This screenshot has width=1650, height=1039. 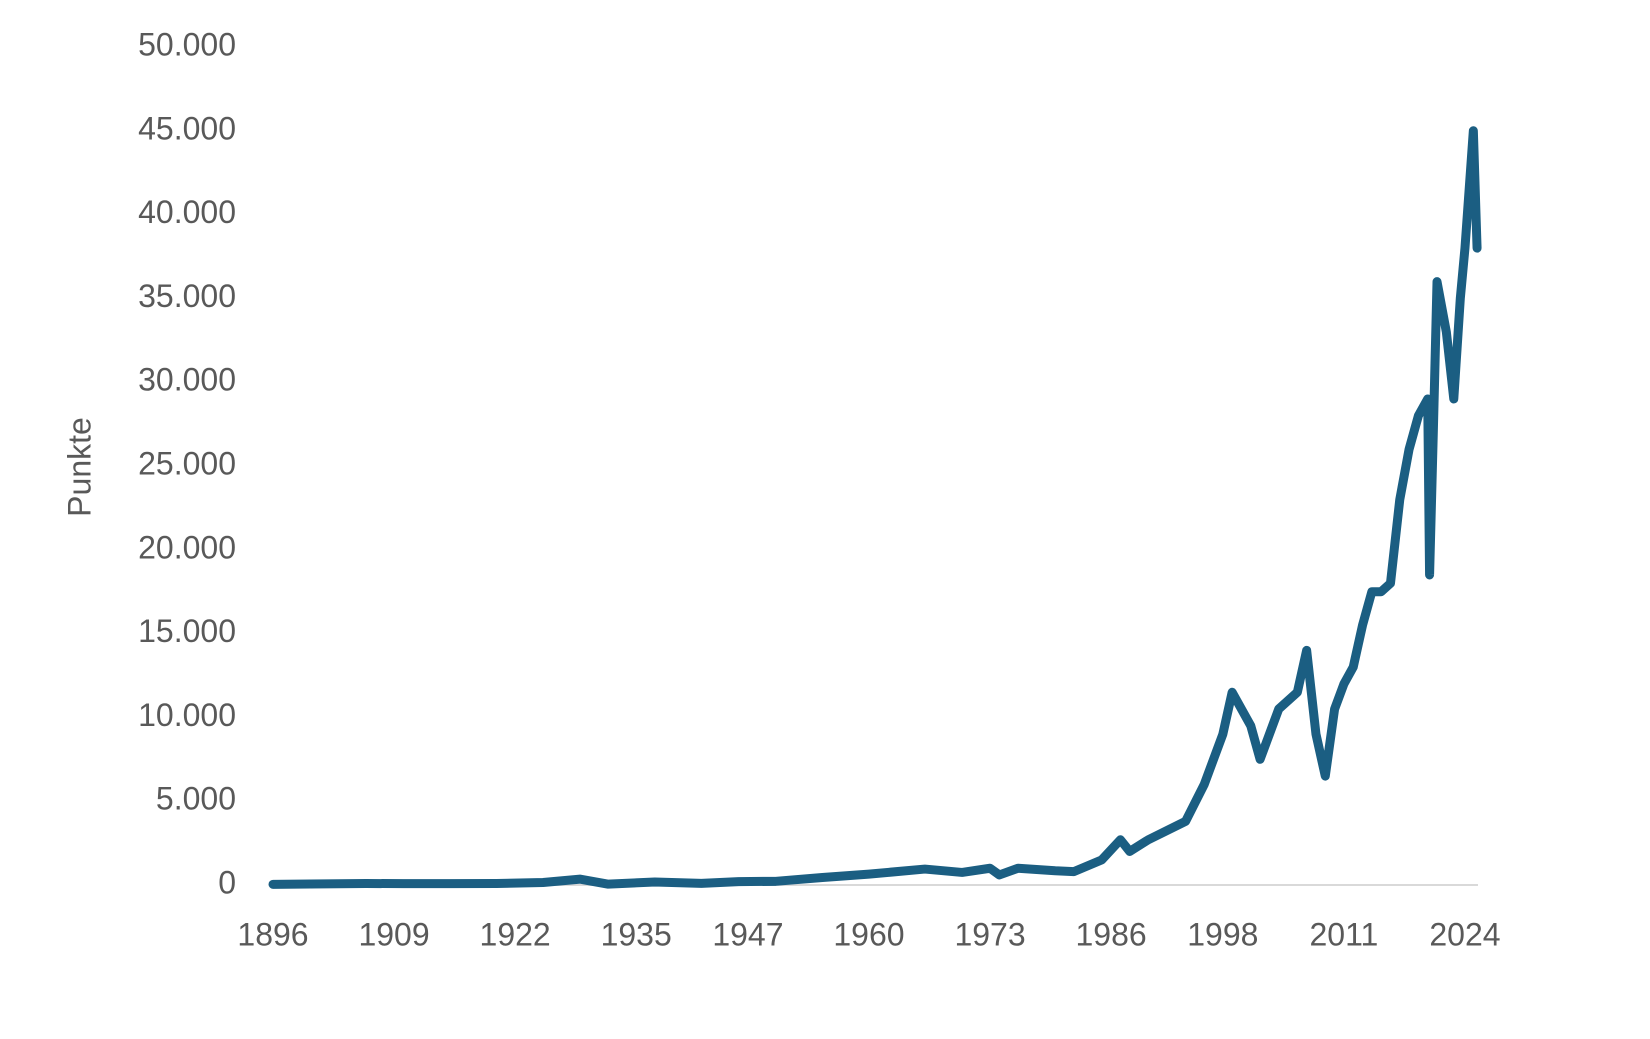 I want to click on y-axis-label: Punkte, so click(x=79, y=467).